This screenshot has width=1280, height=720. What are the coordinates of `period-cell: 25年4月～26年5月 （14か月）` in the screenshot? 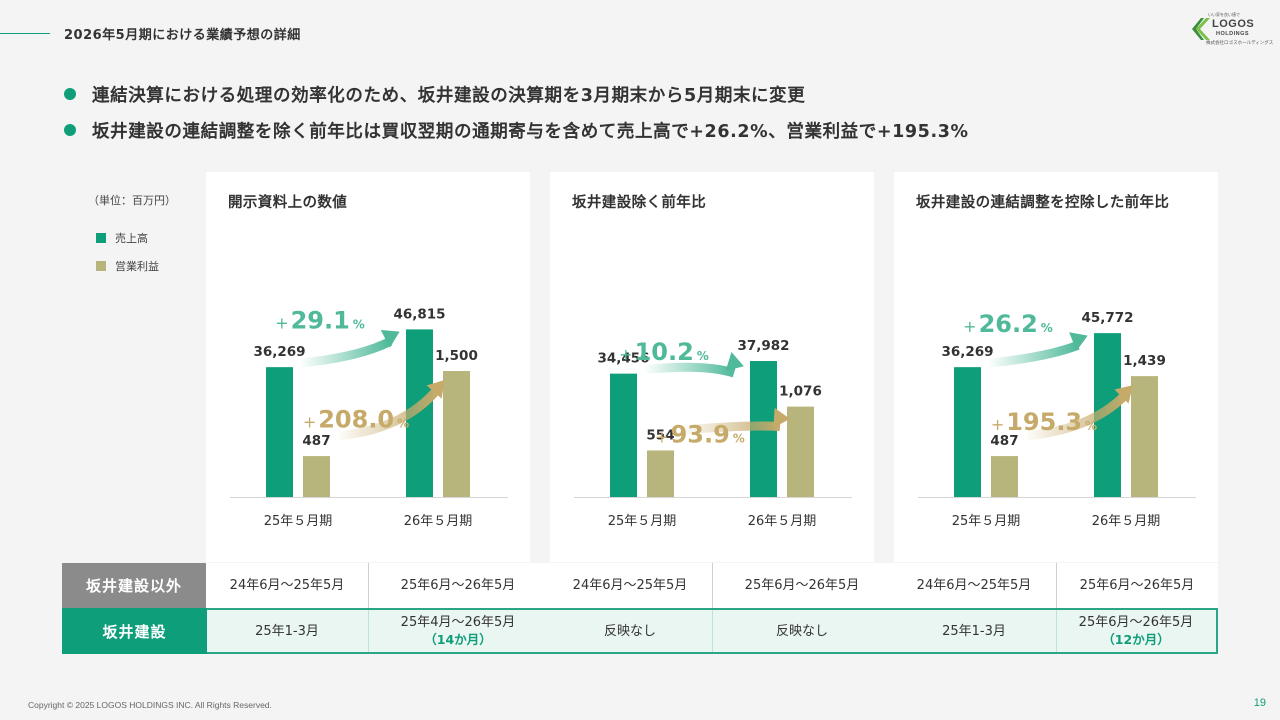 It's located at (458, 631).